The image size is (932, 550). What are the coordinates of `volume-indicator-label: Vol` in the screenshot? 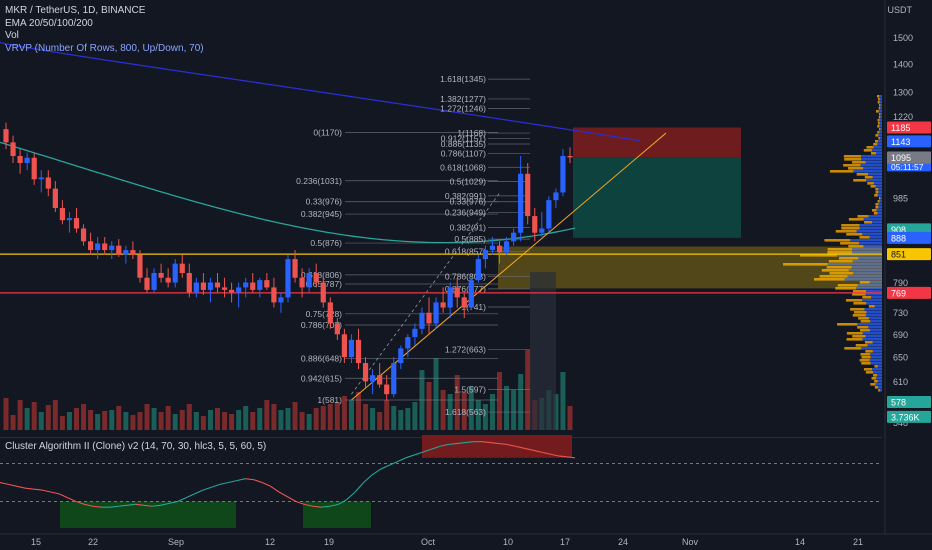 It's located at (12, 35).